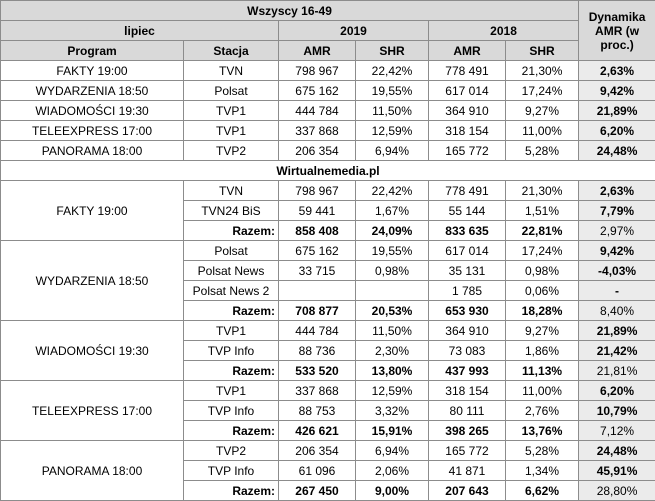  I want to click on table-cell: 11,13%, so click(542, 370).